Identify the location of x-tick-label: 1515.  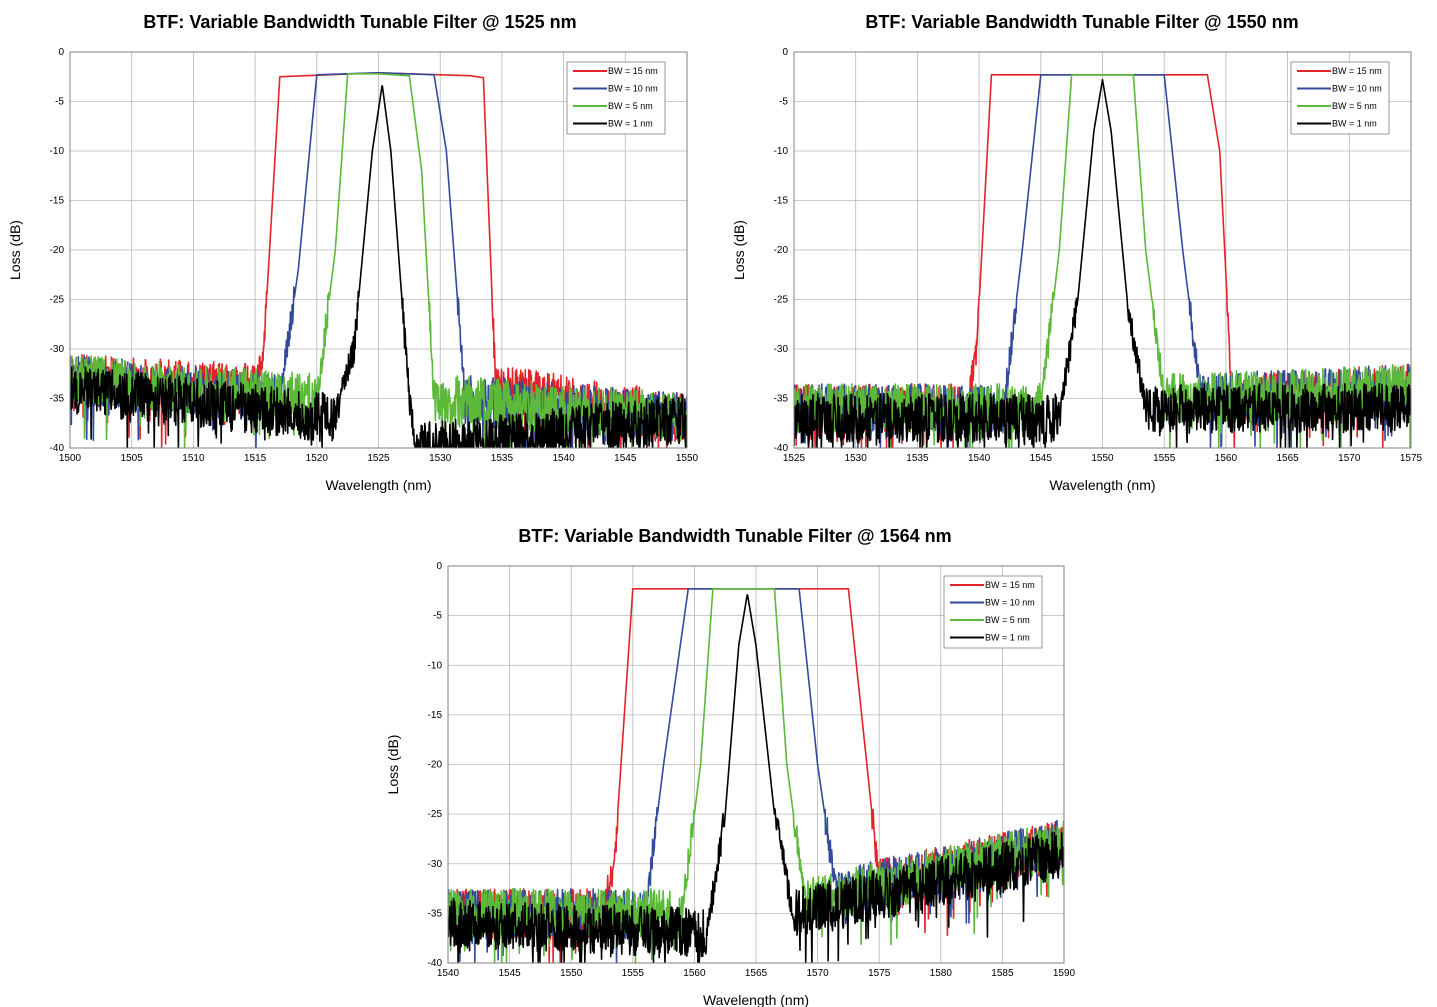
(255, 458).